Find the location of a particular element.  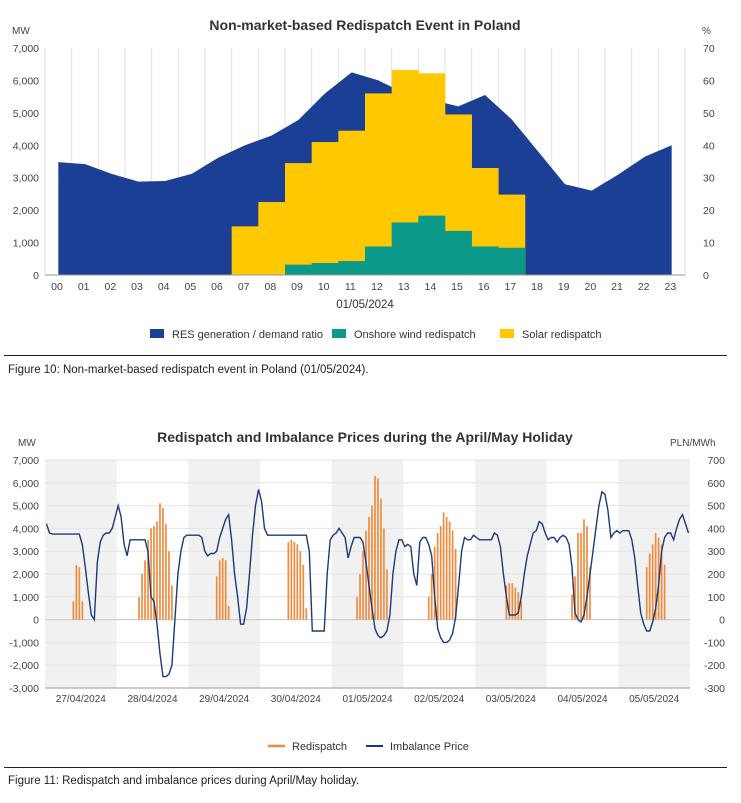

figure11-ytick-left: 3,000 is located at coordinates (26, 552).